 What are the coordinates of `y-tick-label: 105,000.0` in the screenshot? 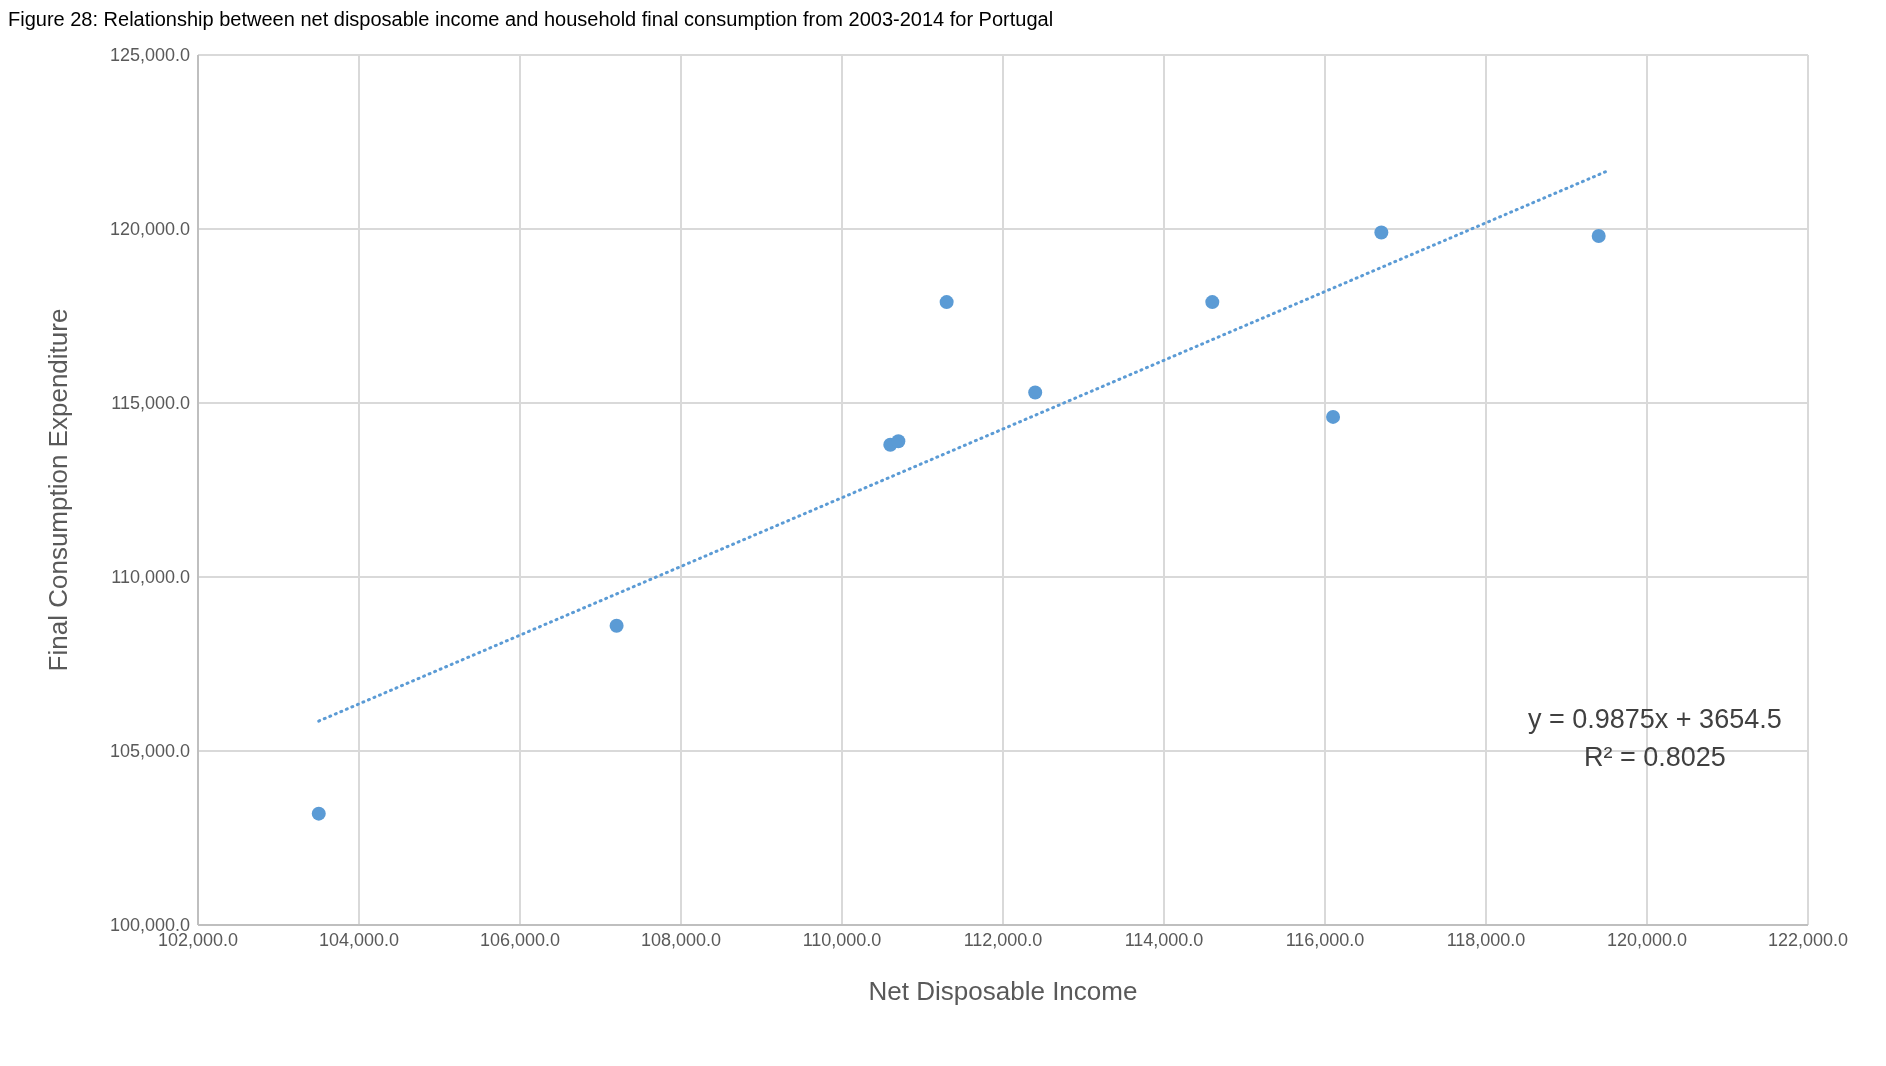 It's located at (149, 751).